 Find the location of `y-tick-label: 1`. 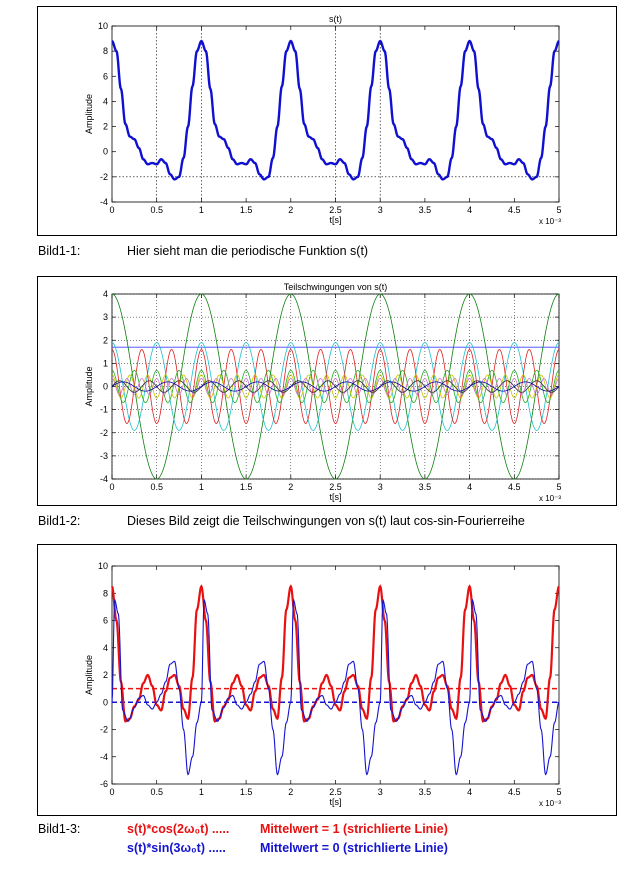

y-tick-label: 1 is located at coordinates (105, 363).